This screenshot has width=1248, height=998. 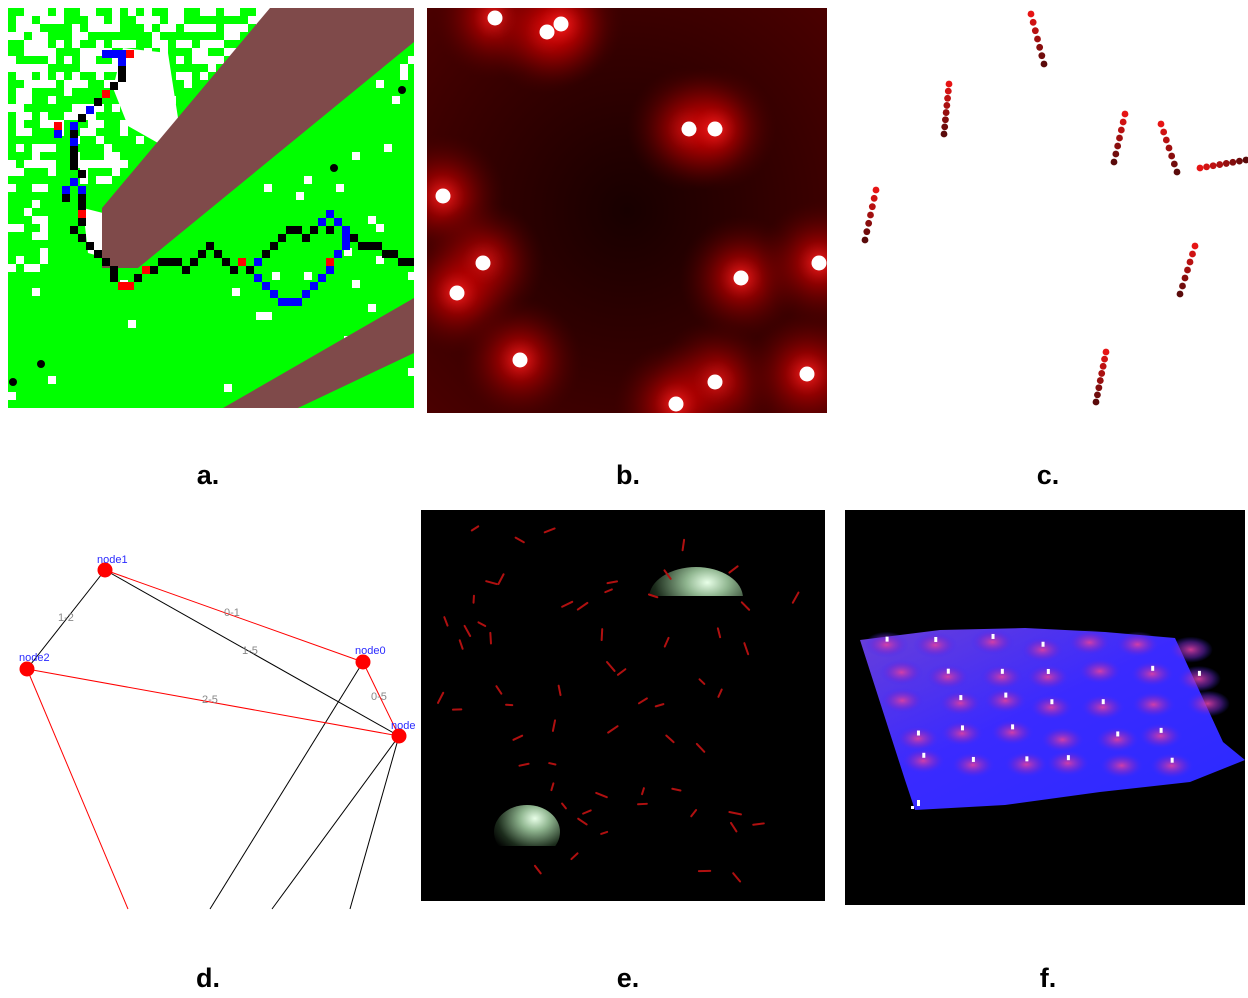 I want to click on edge-label-1-5: 1-5, so click(x=250, y=651).